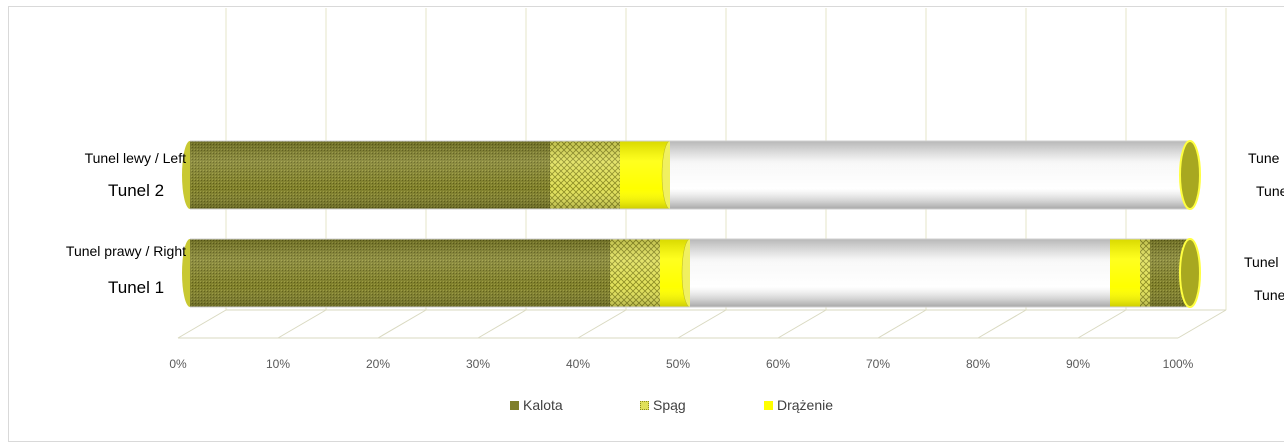  What do you see at coordinates (778, 364) in the screenshot?
I see `x-tick-label-6: 60%` at bounding box center [778, 364].